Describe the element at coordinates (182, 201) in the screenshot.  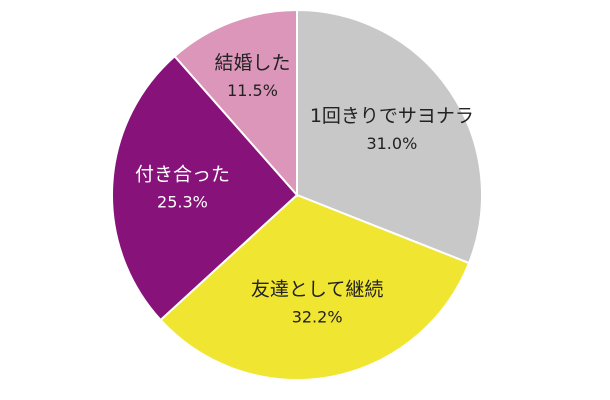
I see `slice-value-label: 25.3%` at that location.